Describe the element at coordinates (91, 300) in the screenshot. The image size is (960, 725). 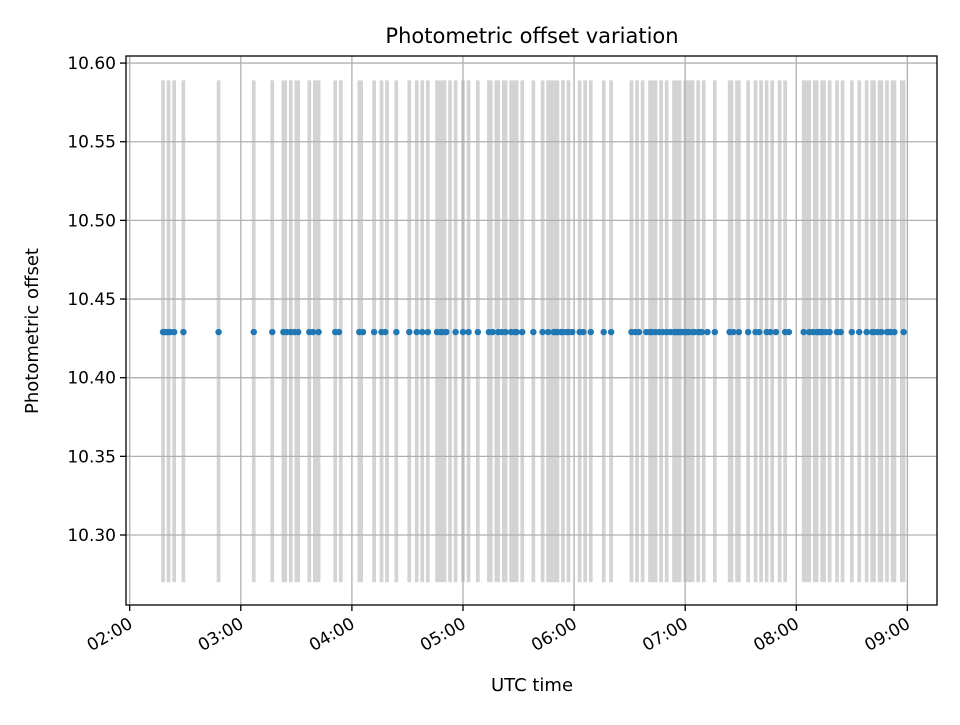
I see `y-tick-label: 10.45` at that location.